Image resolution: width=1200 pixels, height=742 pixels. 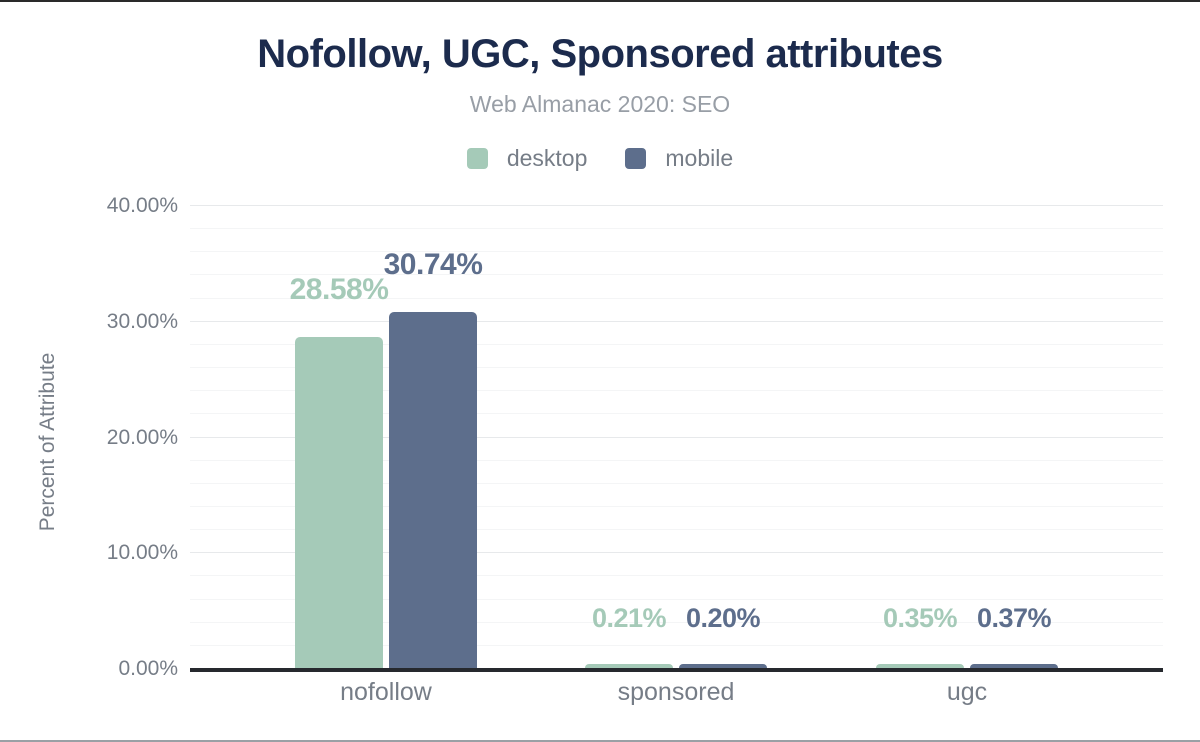 I want to click on legend-swatch-mobile-icon, so click(x=636, y=158).